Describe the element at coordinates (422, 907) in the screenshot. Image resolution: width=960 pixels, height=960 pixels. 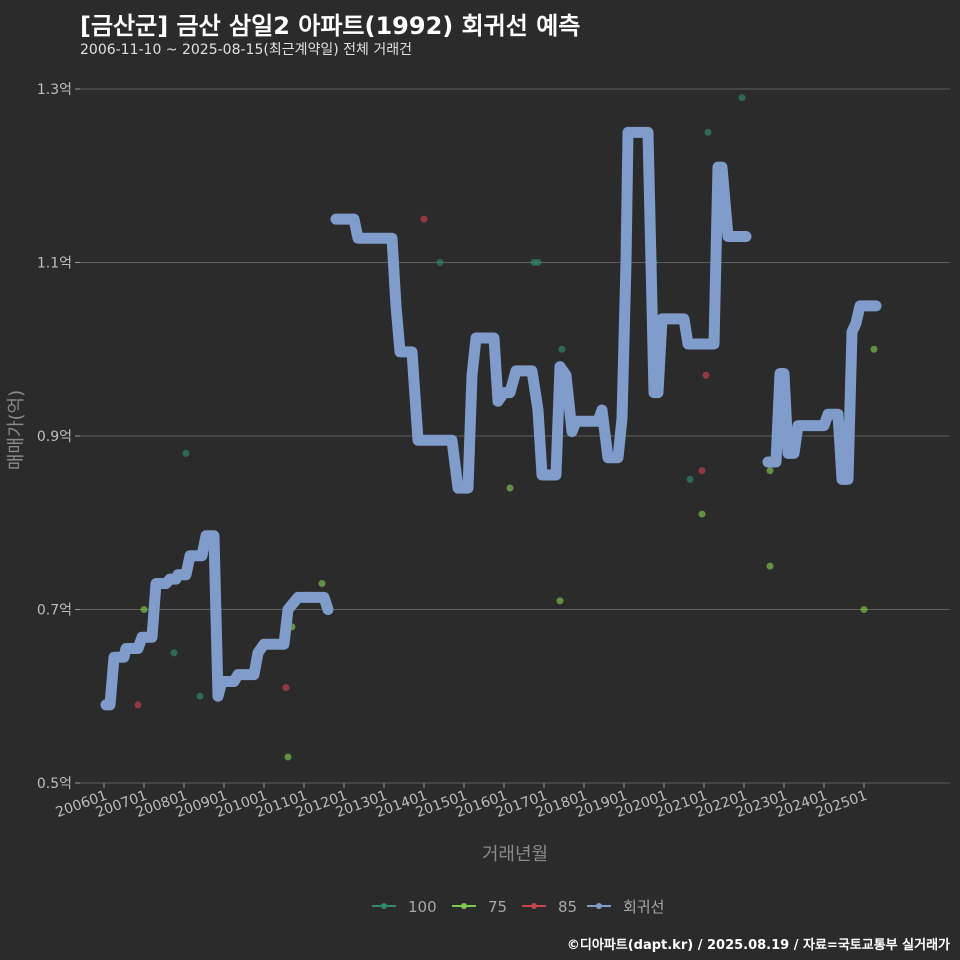
I see `legend-label: 100` at that location.